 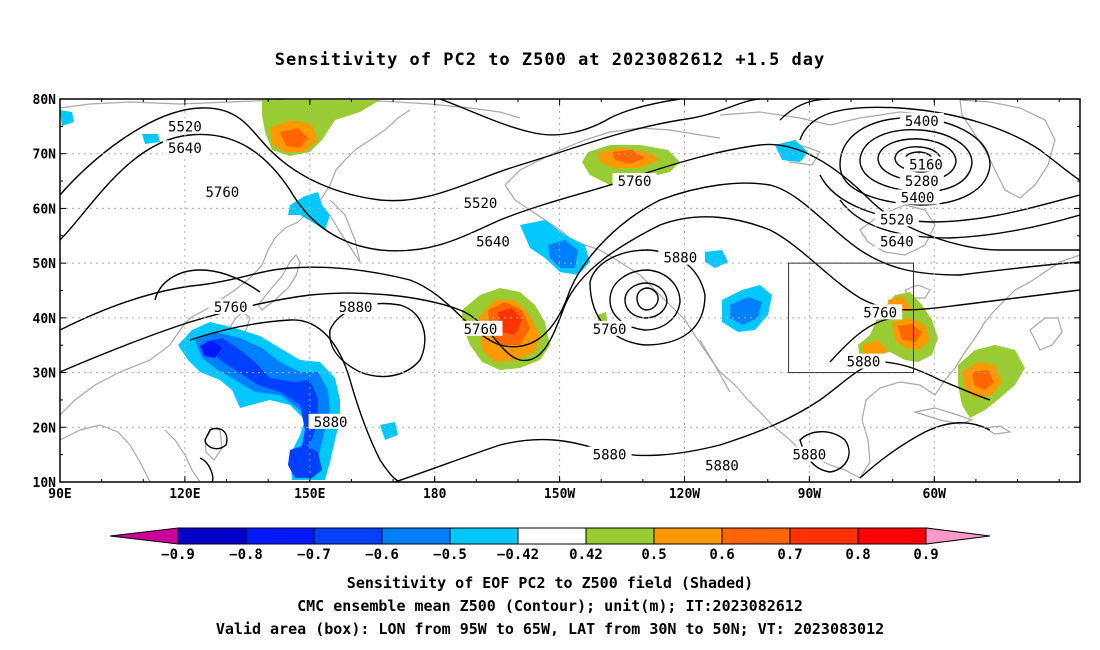 What do you see at coordinates (857, 555) in the screenshot?
I see `colorbar-label: 0.8` at bounding box center [857, 555].